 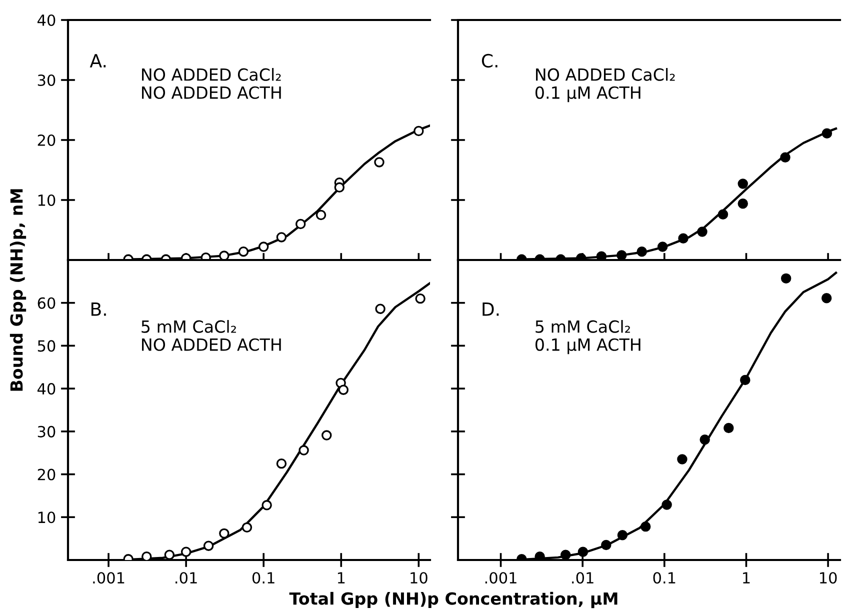 What do you see at coordinates (490, 309) in the screenshot?
I see `annotation: D.` at bounding box center [490, 309].